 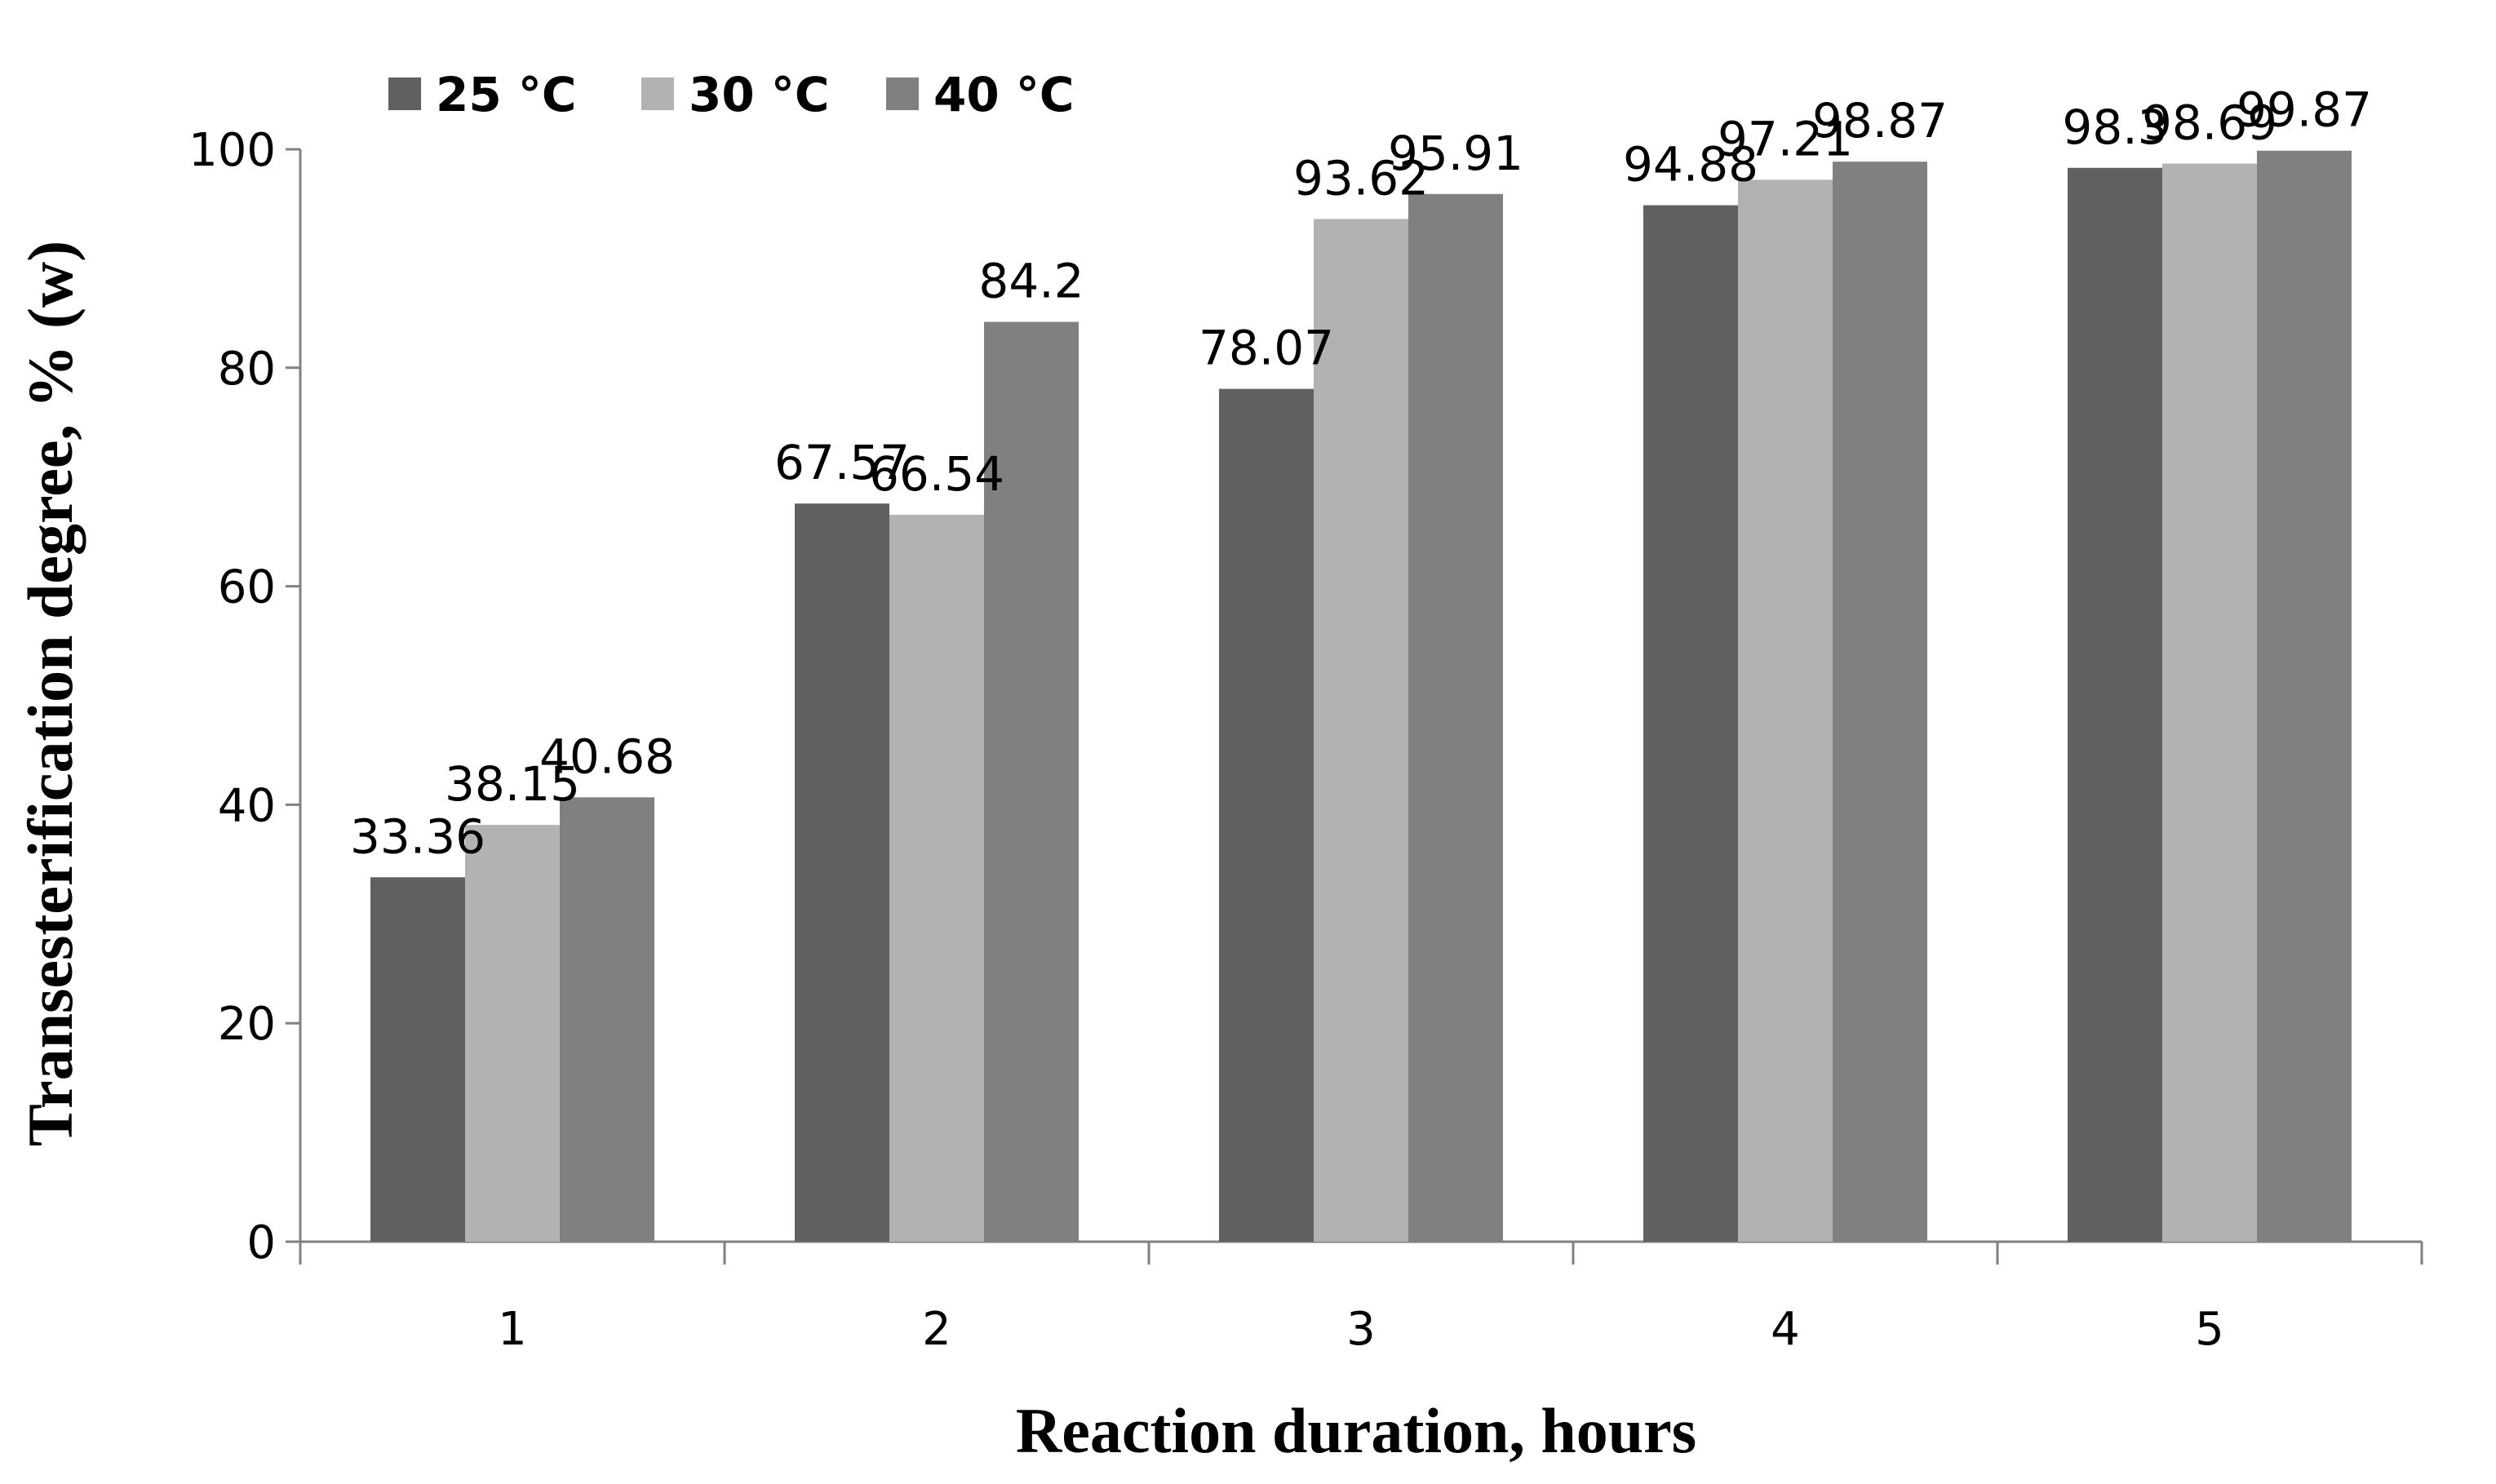 What do you see at coordinates (1361, 1298) in the screenshot?
I see `x-axis: 1 2 3 4 5` at bounding box center [1361, 1298].